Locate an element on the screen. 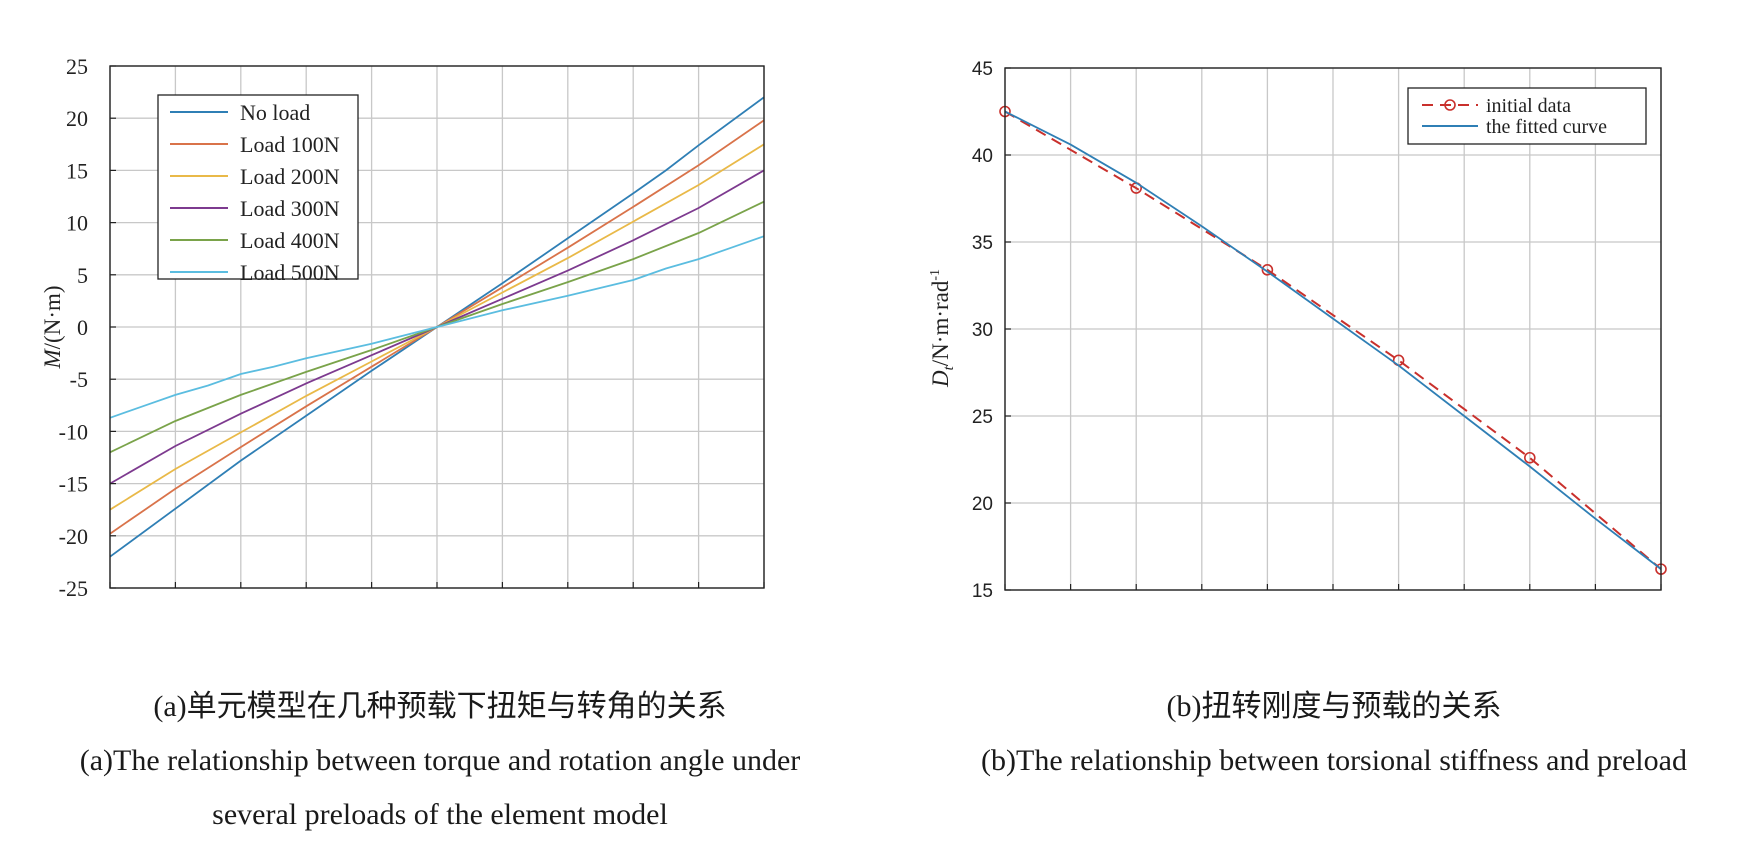 This screenshot has height=856, width=1748. y-tick-label: 45 is located at coordinates (982, 69).